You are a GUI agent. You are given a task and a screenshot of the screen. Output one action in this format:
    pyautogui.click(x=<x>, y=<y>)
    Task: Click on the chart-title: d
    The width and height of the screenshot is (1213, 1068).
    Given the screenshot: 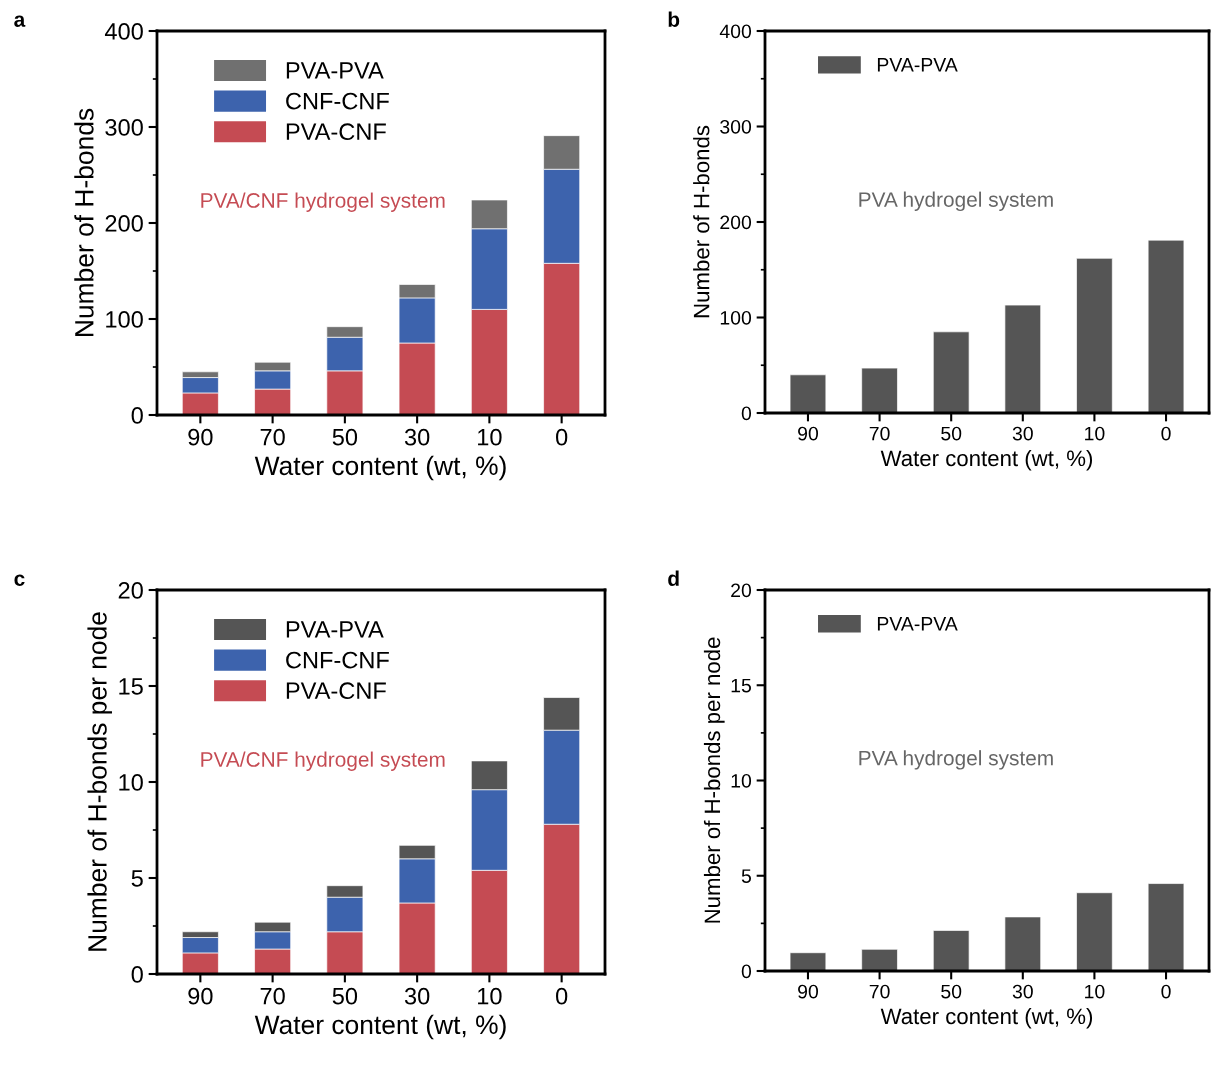 What is the action you would take?
    pyautogui.click(x=673, y=578)
    